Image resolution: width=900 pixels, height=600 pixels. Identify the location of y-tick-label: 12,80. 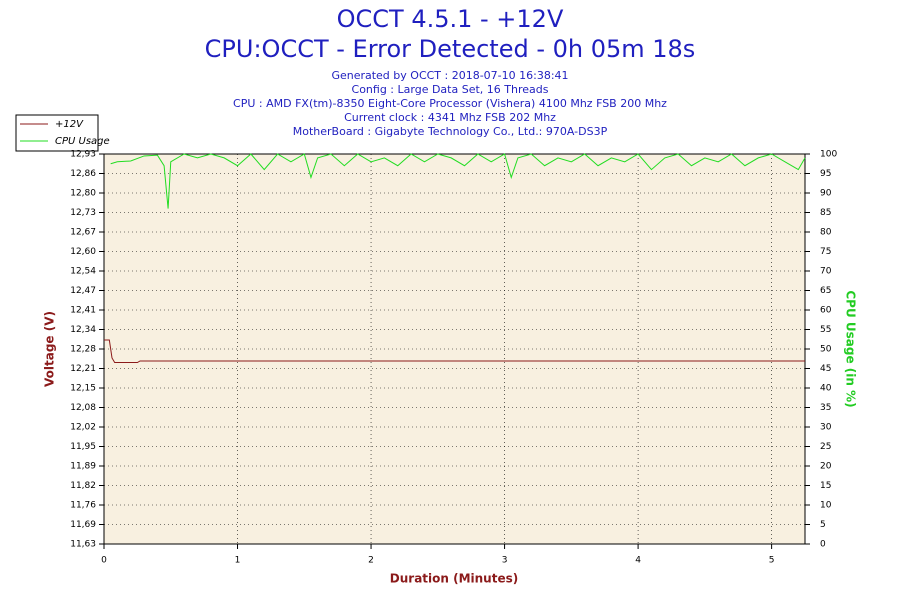
(83, 194).